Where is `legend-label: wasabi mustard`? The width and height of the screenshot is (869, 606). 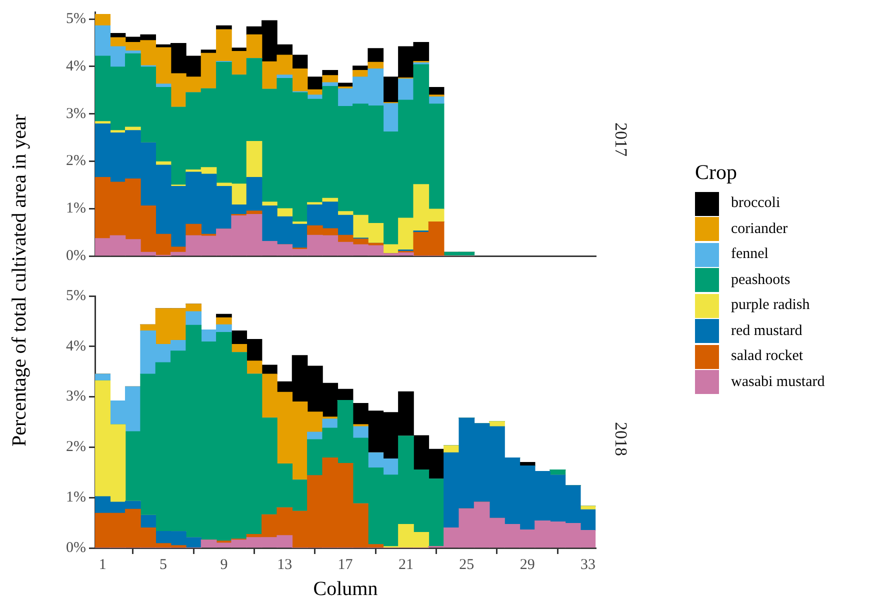 legend-label: wasabi mustard is located at coordinates (778, 382).